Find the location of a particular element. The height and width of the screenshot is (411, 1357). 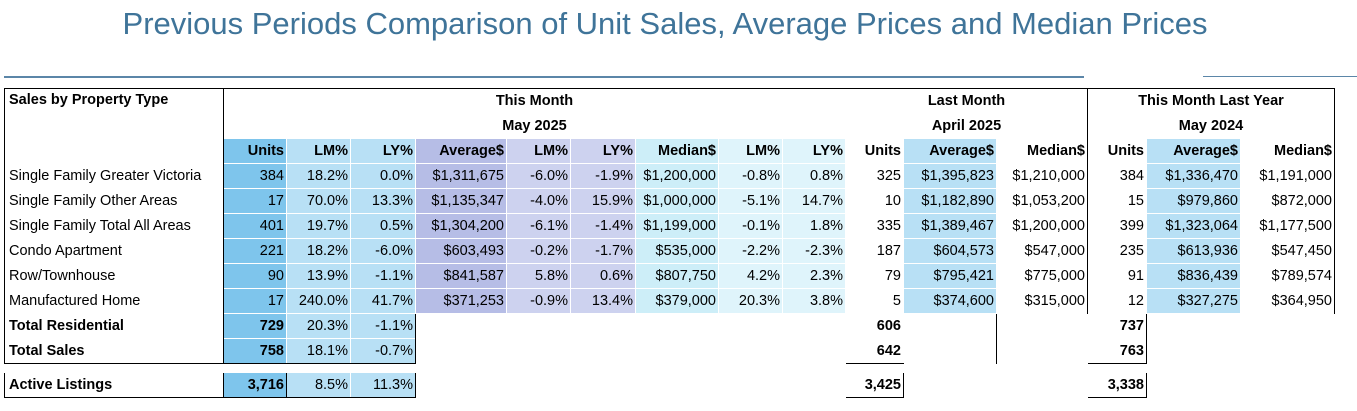

row-label-header: Sales by Property Type is located at coordinates (114, 113).